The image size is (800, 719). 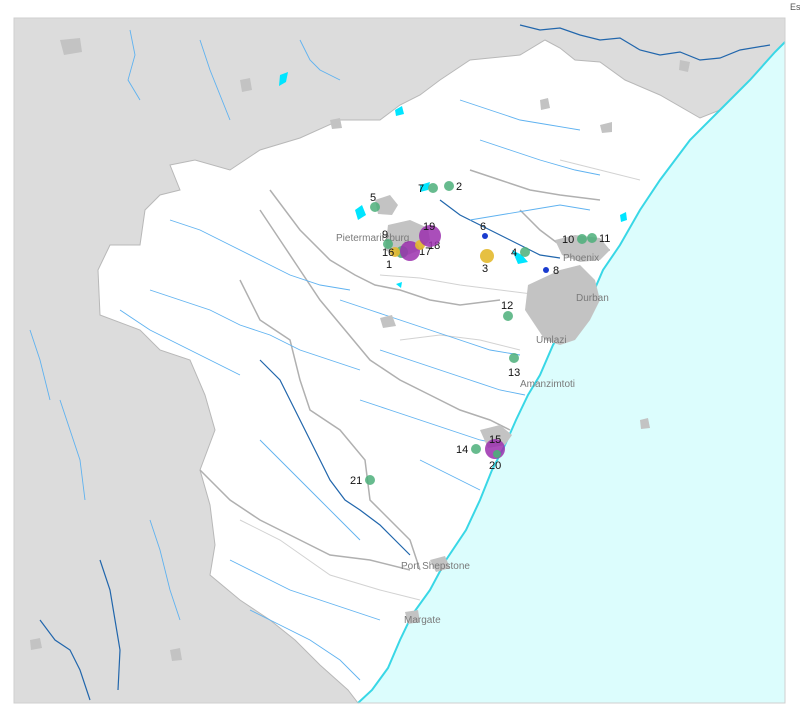 I want to click on site-label-12: 12, so click(x=507, y=306).